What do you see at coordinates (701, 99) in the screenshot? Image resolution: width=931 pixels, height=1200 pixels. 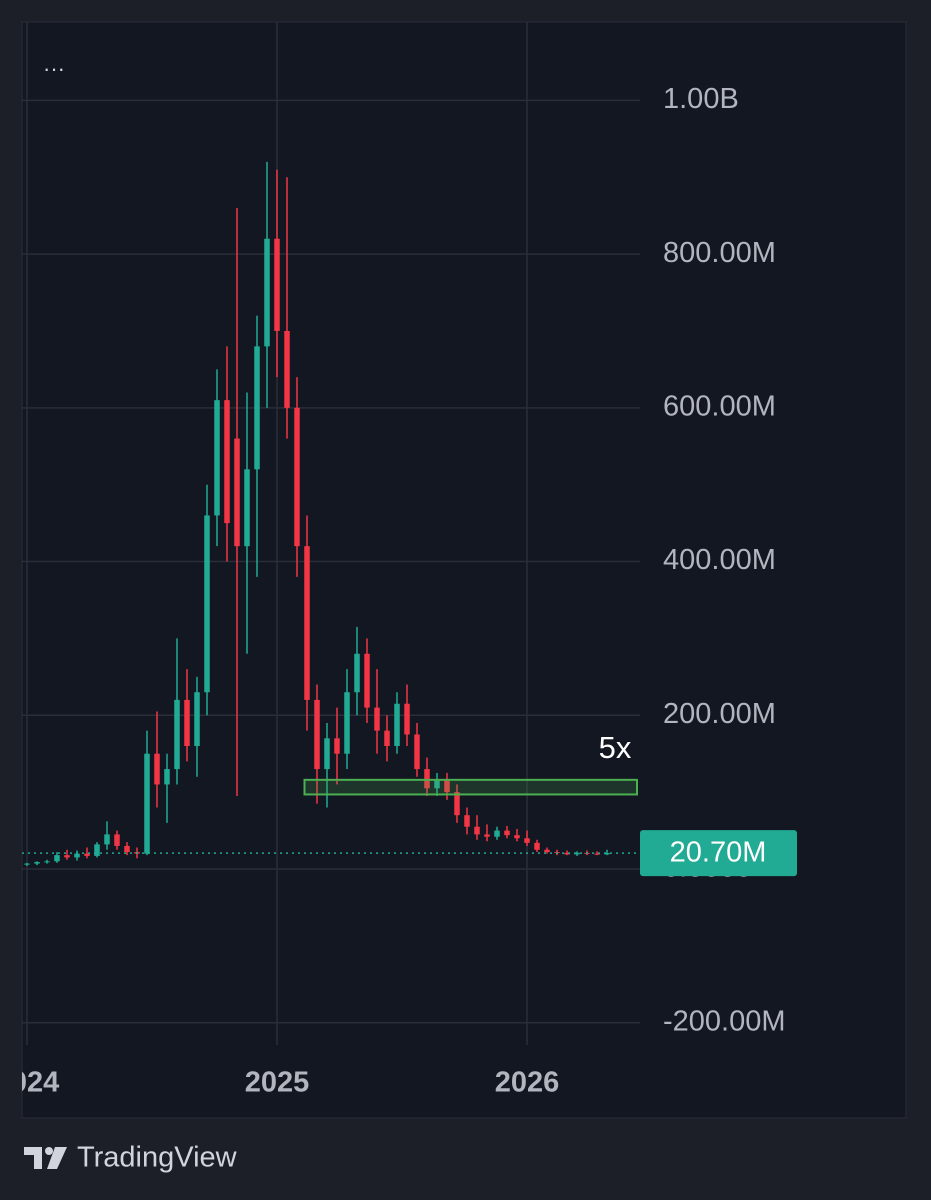 I see `y-tick-label: 1.00B` at bounding box center [701, 99].